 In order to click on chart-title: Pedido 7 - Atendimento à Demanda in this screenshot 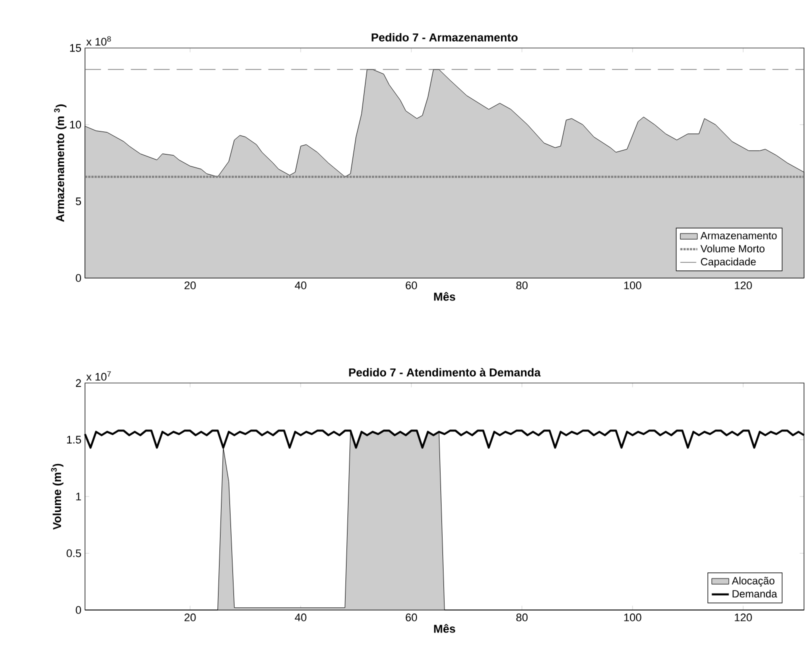, I will do `click(445, 372)`.